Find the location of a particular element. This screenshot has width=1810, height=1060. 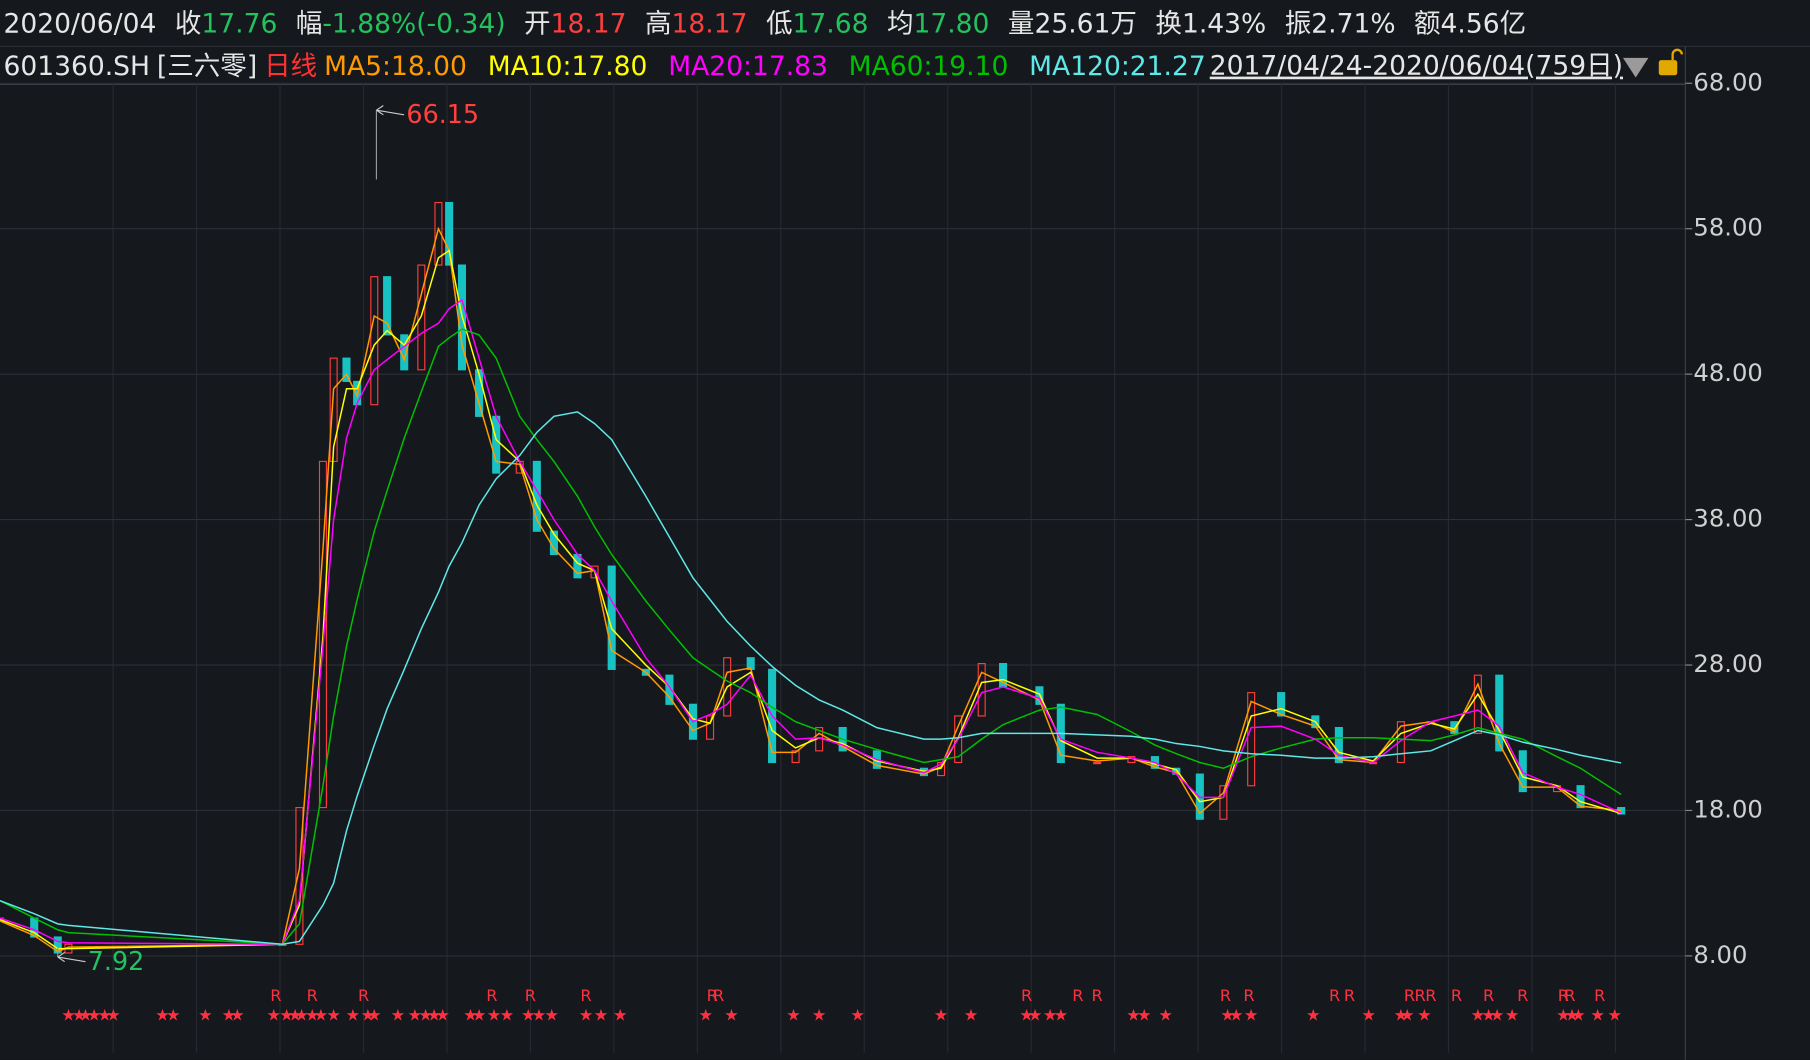

lock-icon is located at coordinates (1668, 68).